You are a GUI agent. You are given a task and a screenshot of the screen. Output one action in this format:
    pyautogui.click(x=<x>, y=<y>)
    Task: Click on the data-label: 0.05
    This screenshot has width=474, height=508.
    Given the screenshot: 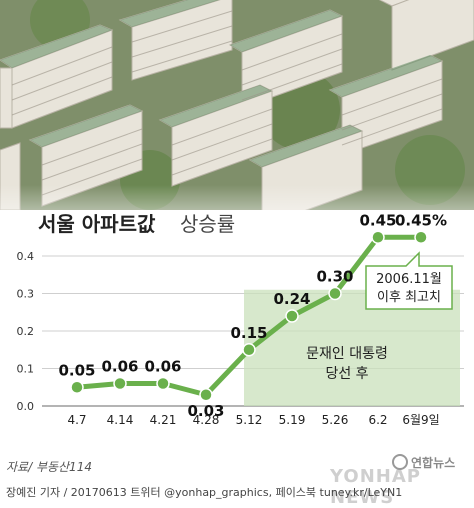 What is the action you would take?
    pyautogui.click(x=76, y=370)
    